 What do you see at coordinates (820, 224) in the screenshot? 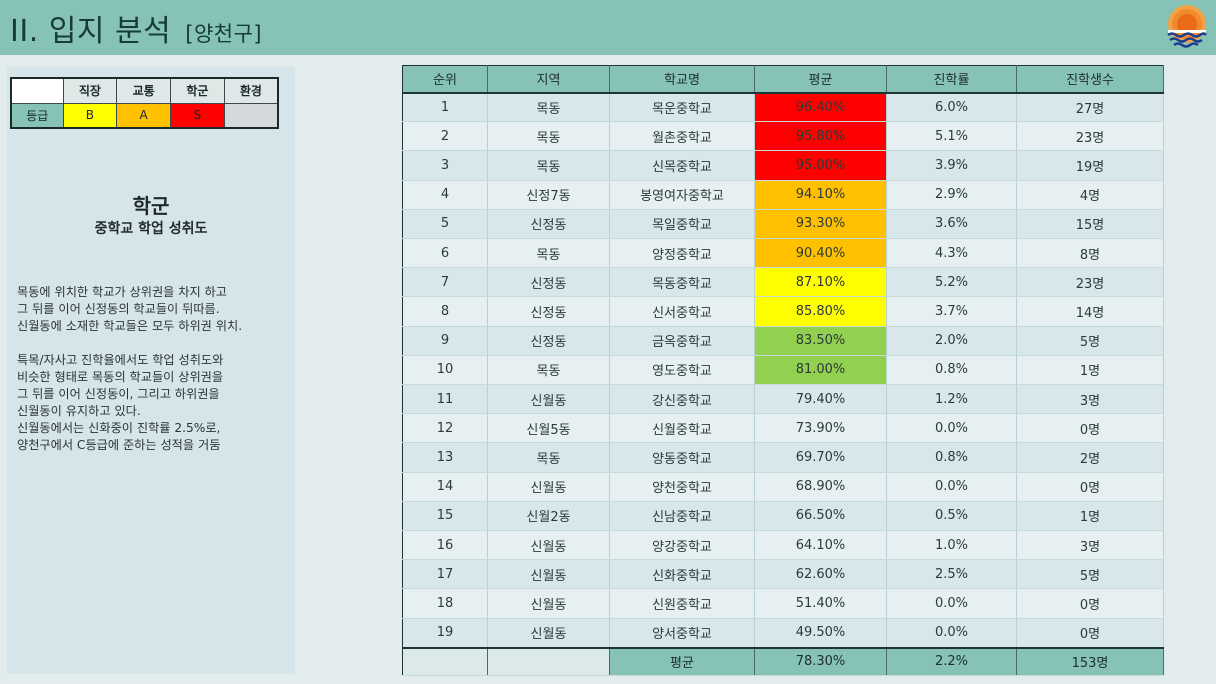
I see `cell-average: 93.30%` at bounding box center [820, 224].